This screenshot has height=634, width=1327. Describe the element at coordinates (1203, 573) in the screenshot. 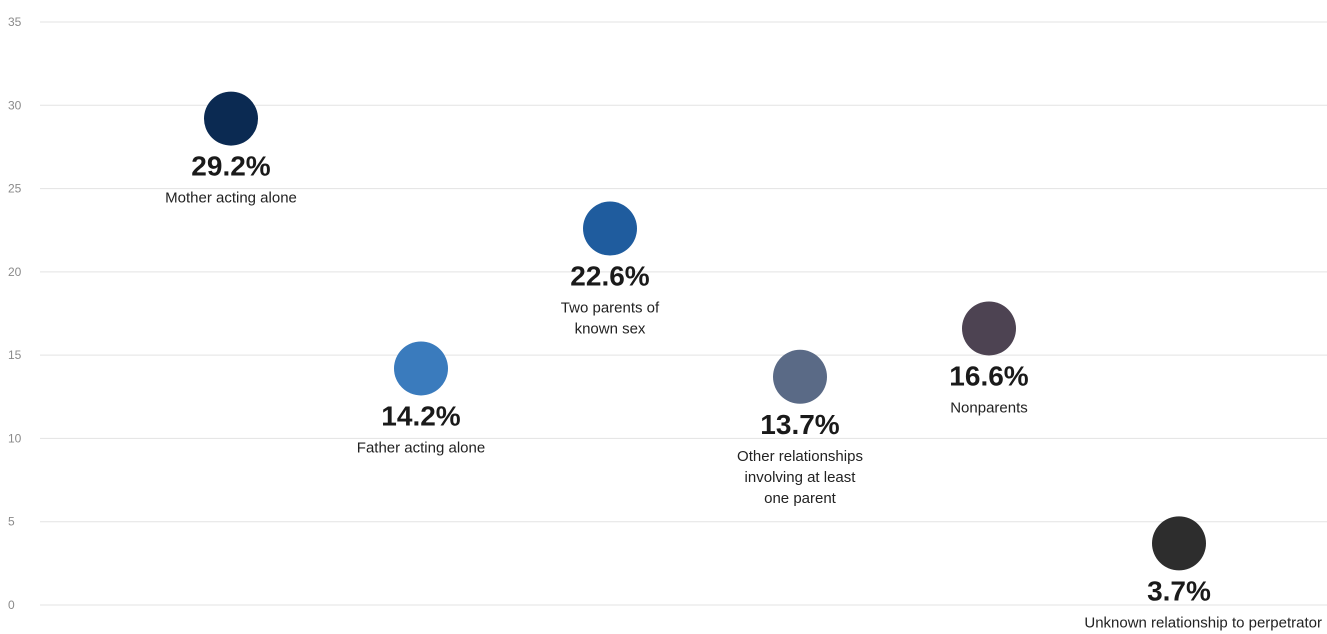

I see `data-point-group: 3.7% Unknown relationship to perpetrator` at that location.